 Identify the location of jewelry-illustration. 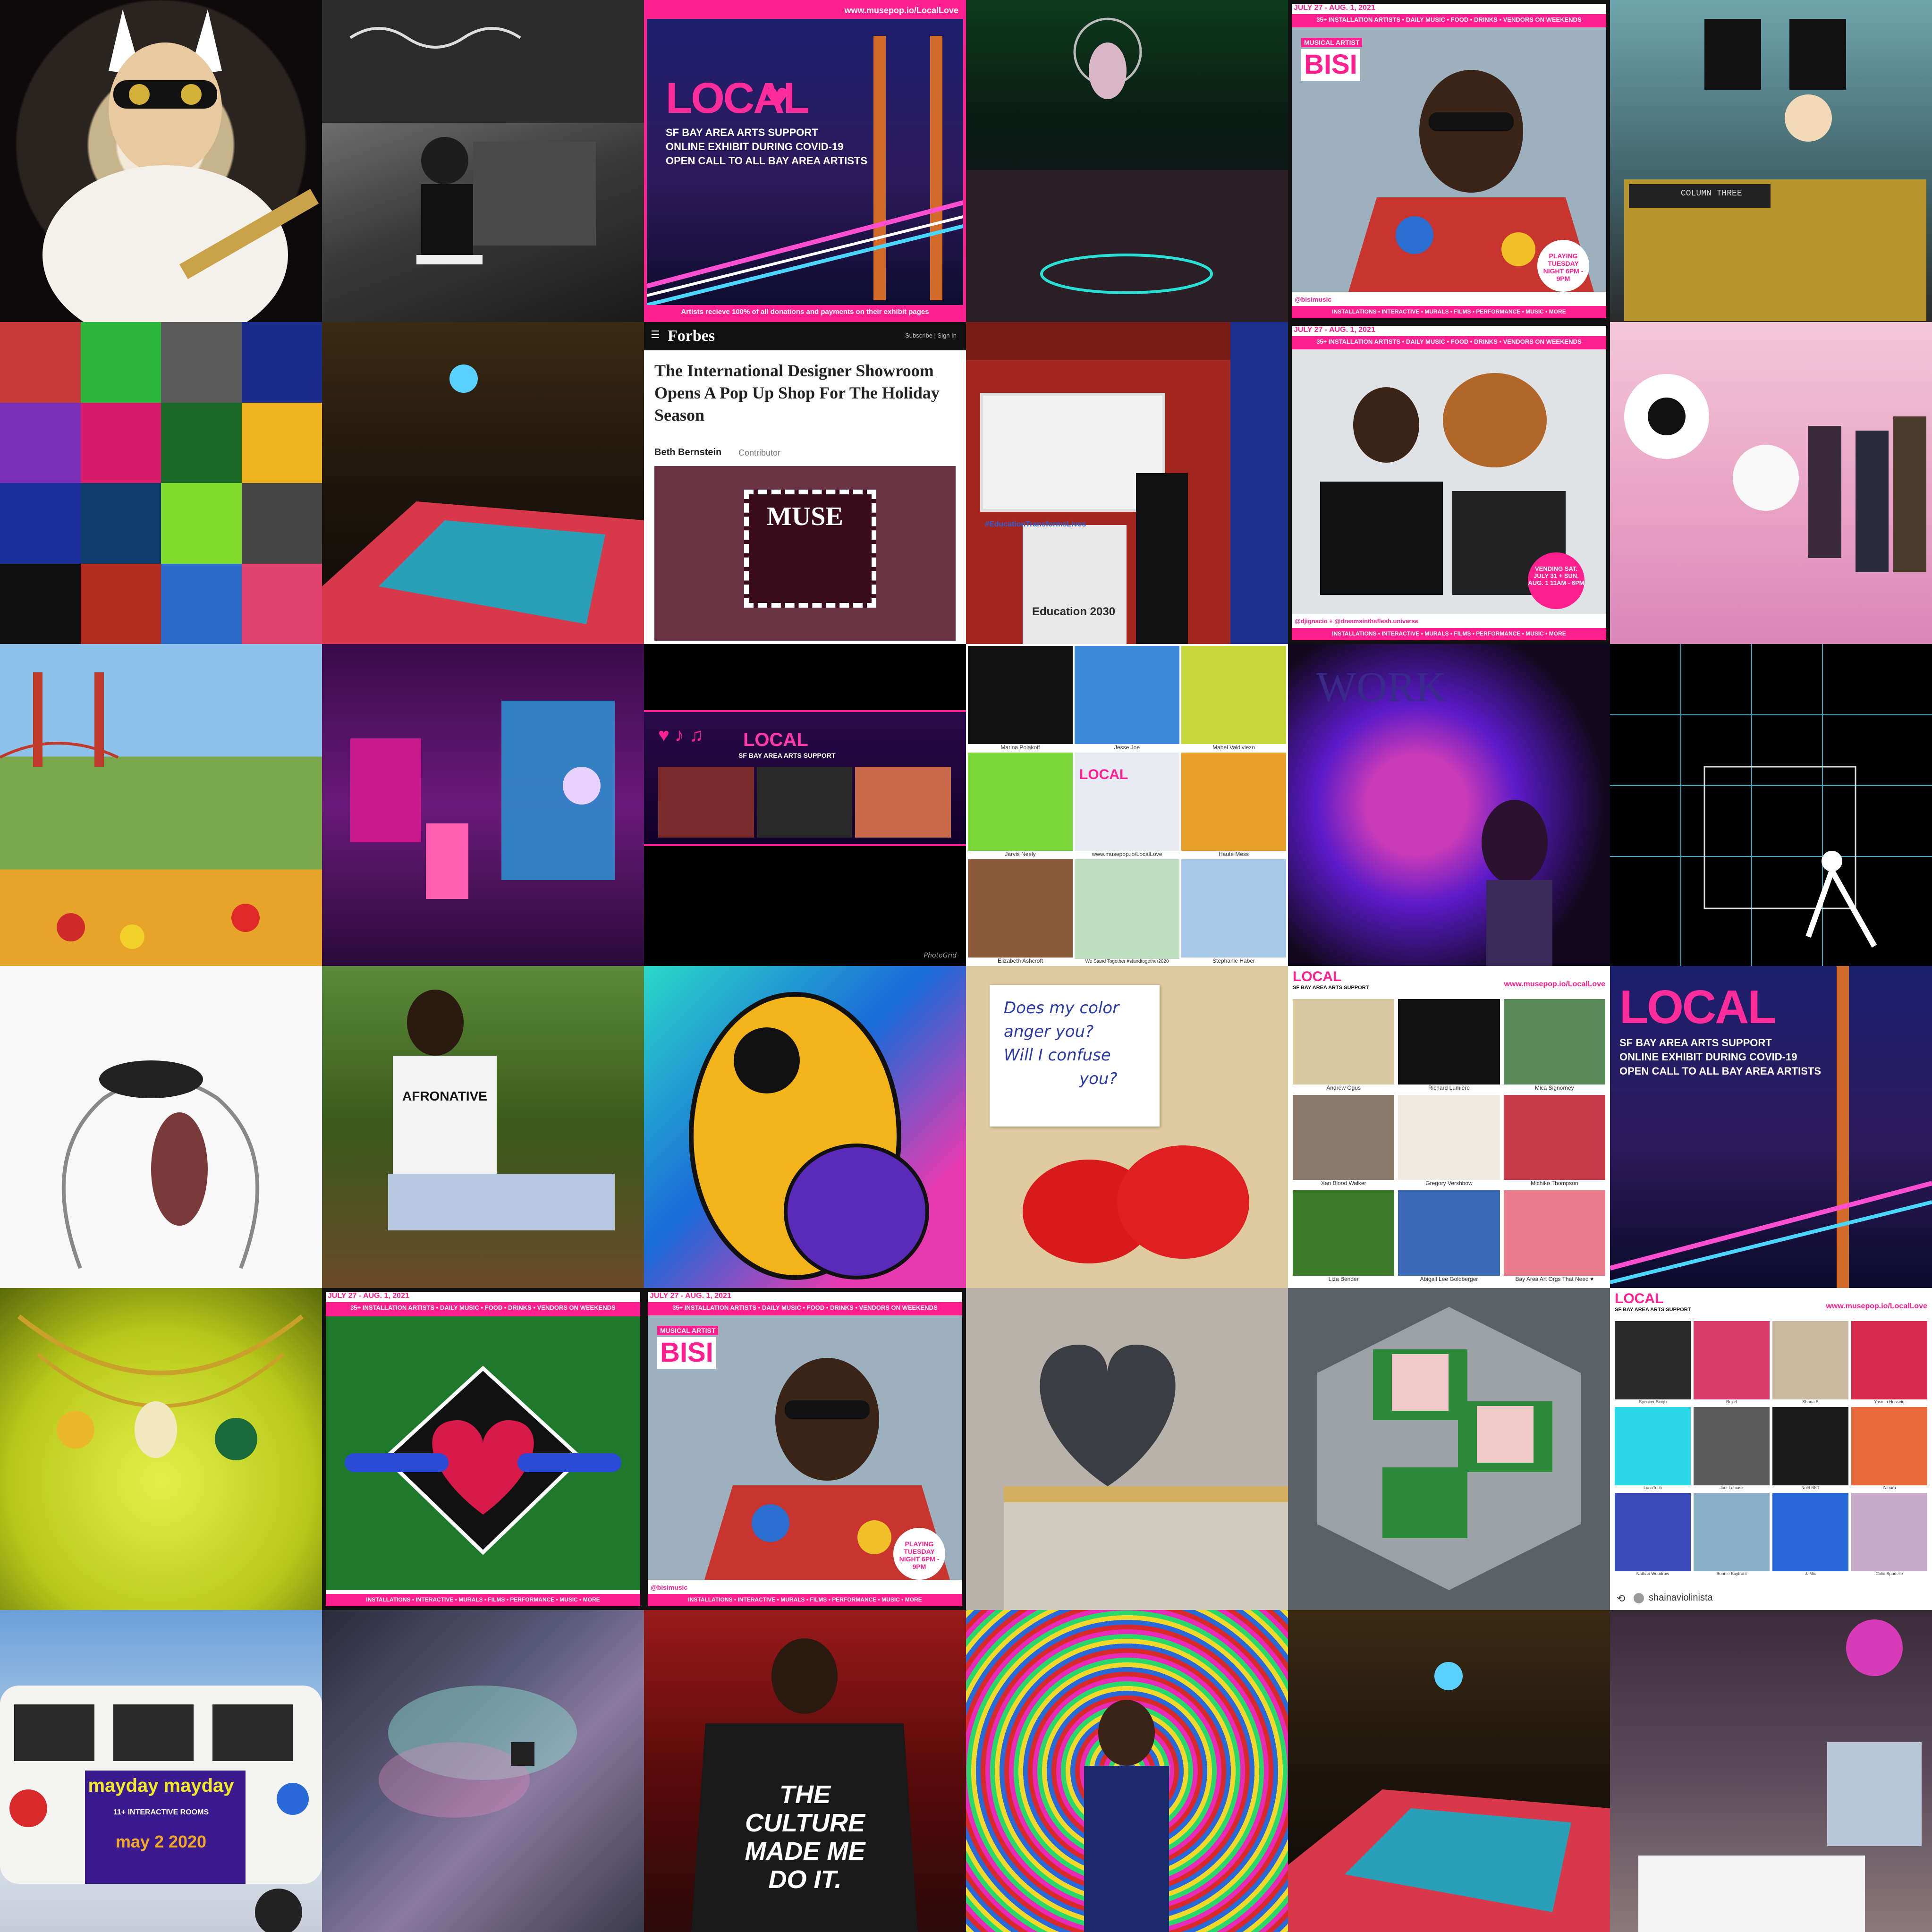
(160, 1387).